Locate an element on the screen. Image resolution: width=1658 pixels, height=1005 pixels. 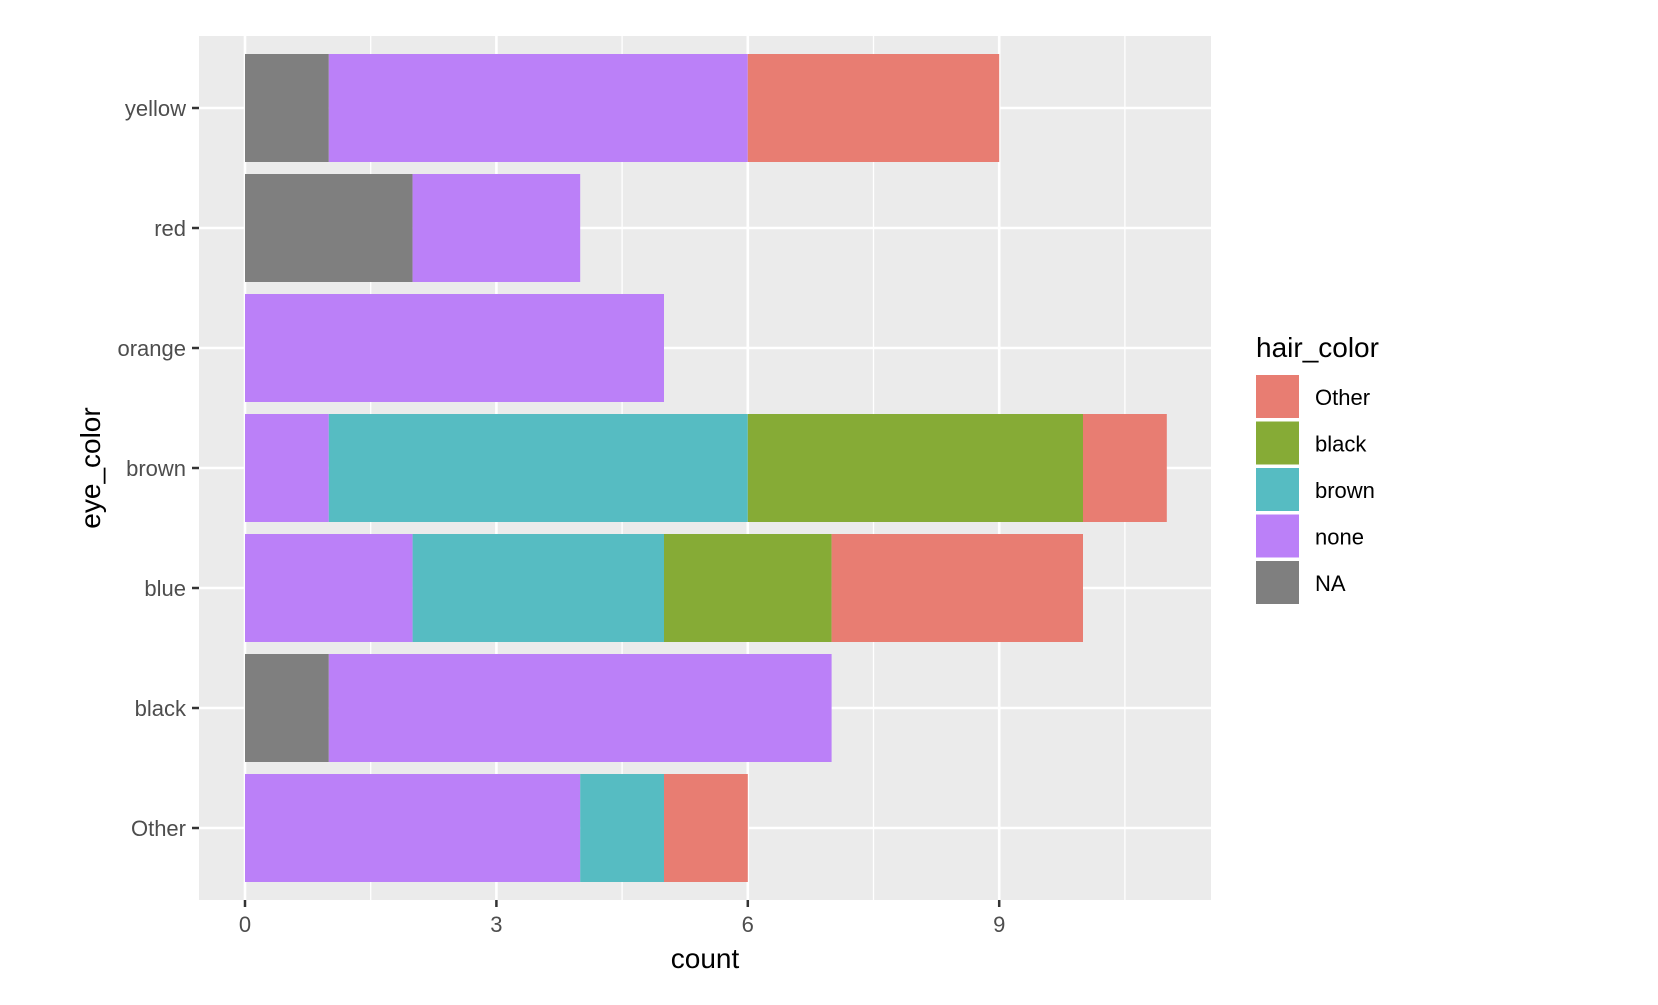
legend-key-other is located at coordinates (1277, 396).